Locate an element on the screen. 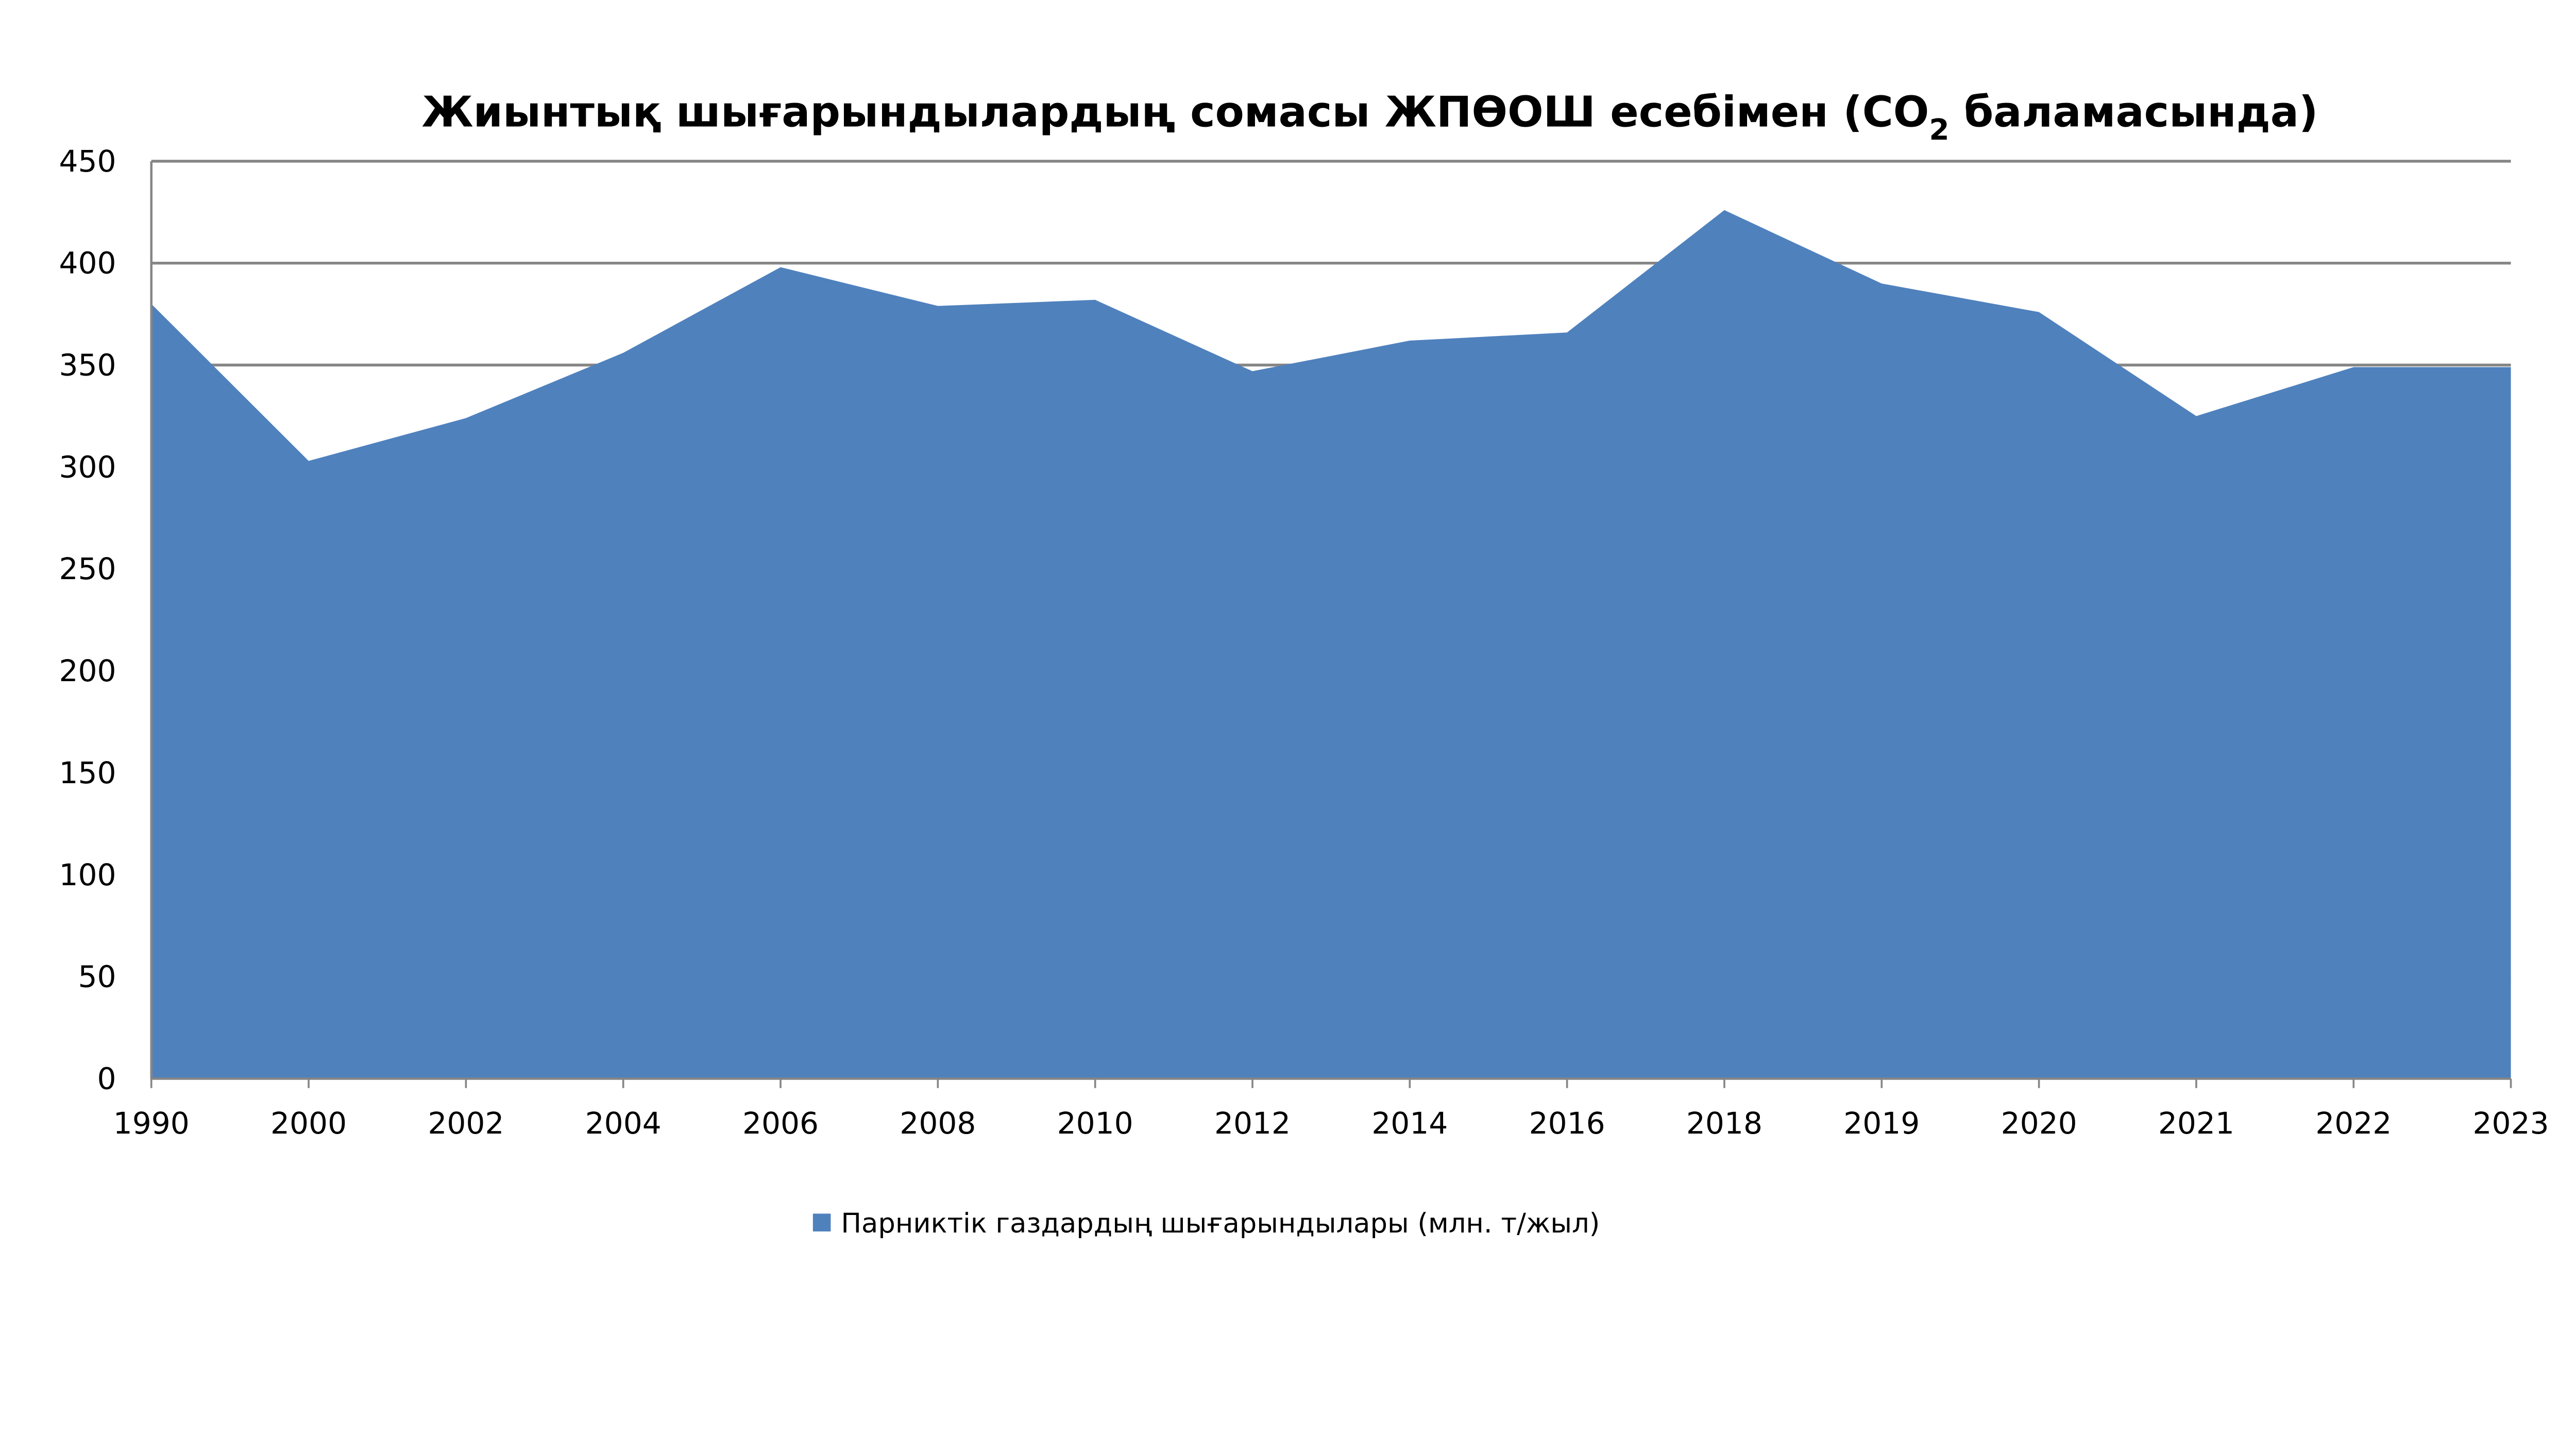 The image size is (2576, 1435). y-tick-label: 400 is located at coordinates (87, 263).